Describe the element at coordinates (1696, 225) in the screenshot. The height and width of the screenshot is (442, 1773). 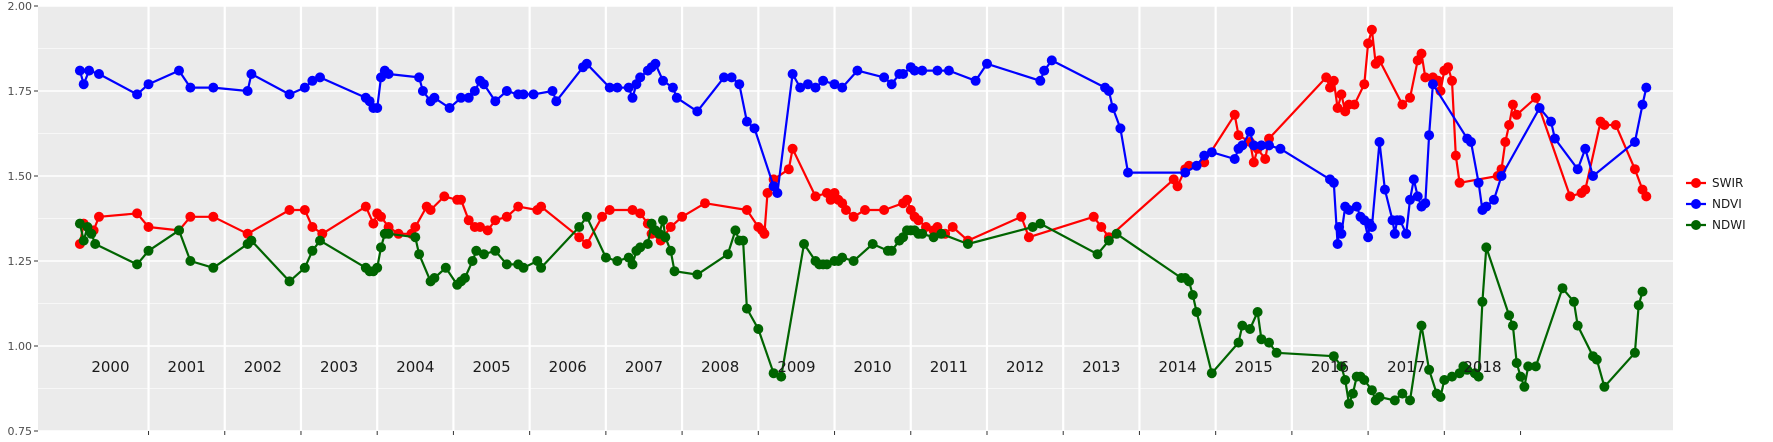
I see `legend-key-point-ndwi` at that location.